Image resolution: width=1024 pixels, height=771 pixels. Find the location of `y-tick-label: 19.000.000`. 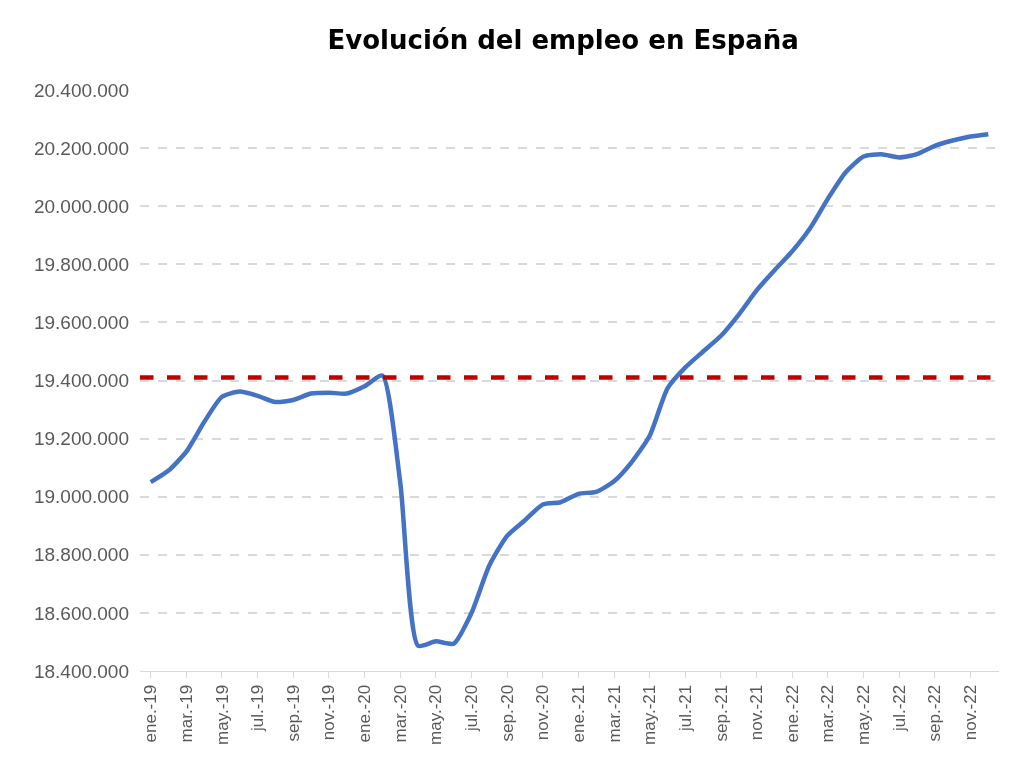

y-tick-label: 19.000.000 is located at coordinates (81, 497).